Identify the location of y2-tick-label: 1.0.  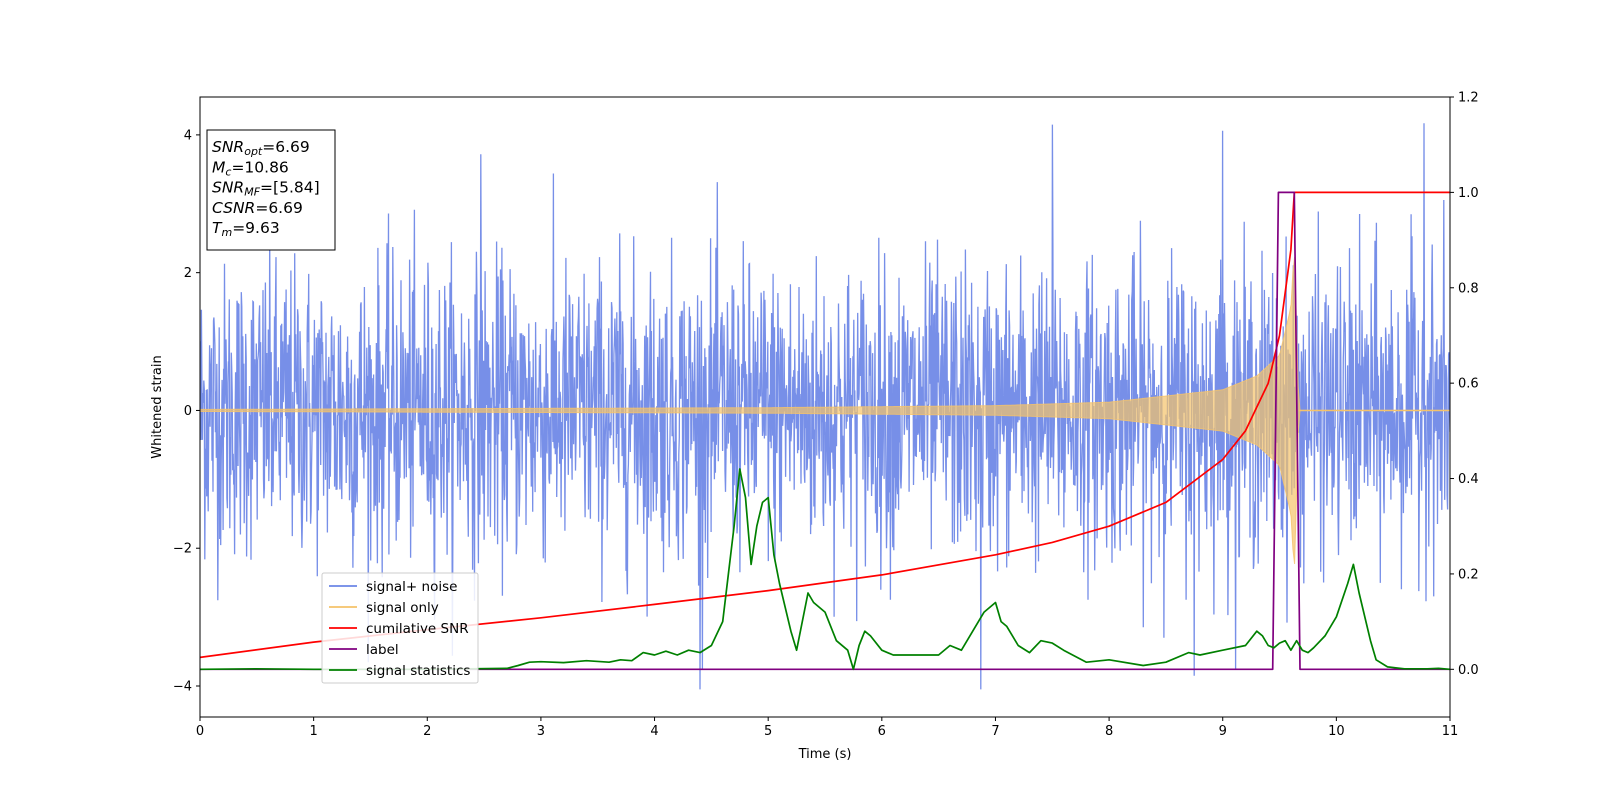
(1468, 193).